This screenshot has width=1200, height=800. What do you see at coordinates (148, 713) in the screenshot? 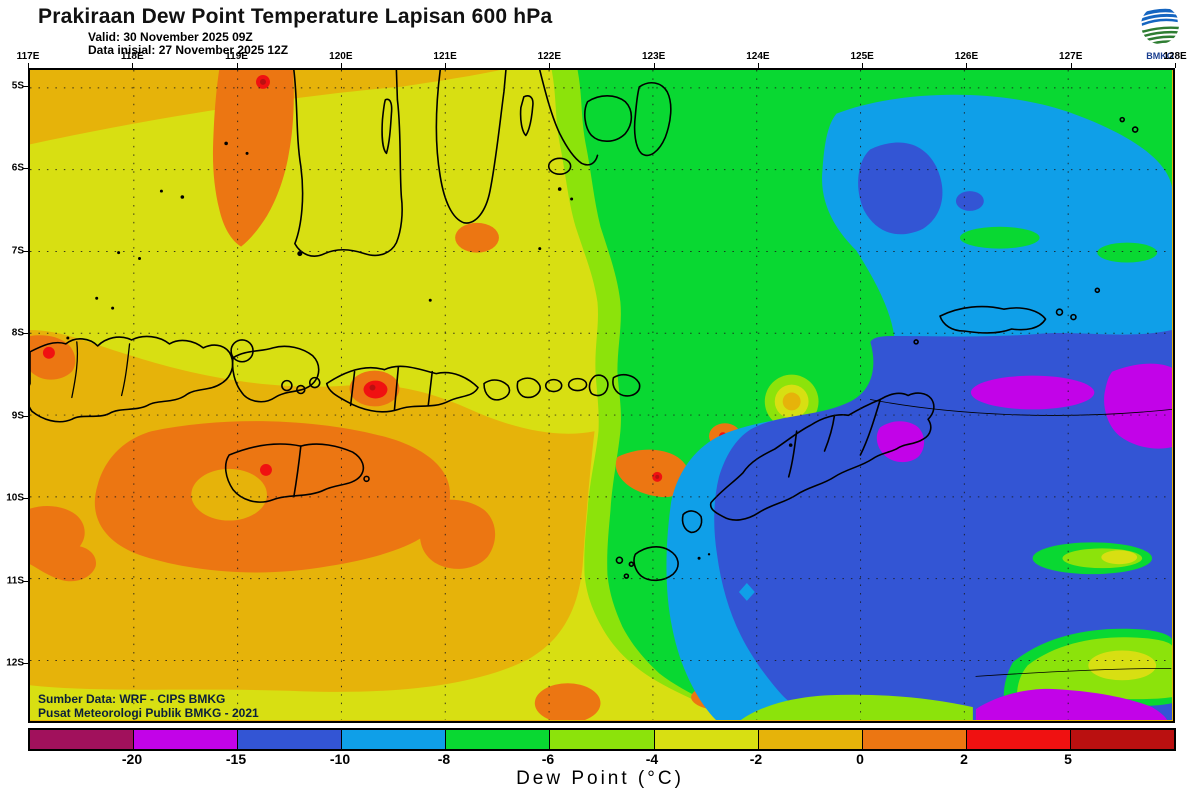
I see `source-org-line: Pusat Meteorologi Publik BMKG - 2021` at bounding box center [148, 713].